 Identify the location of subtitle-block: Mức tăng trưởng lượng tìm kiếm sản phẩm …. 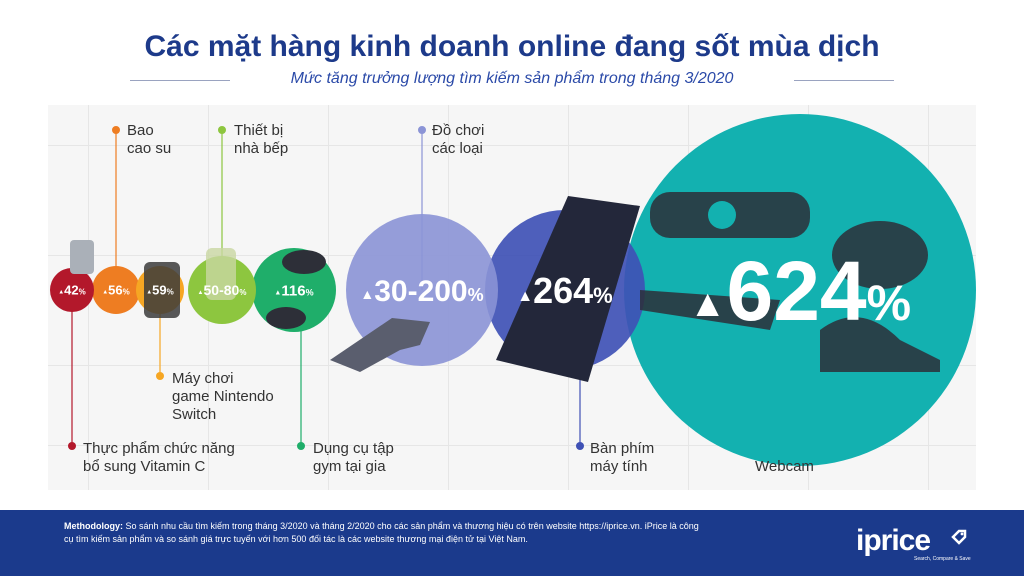
(512, 81).